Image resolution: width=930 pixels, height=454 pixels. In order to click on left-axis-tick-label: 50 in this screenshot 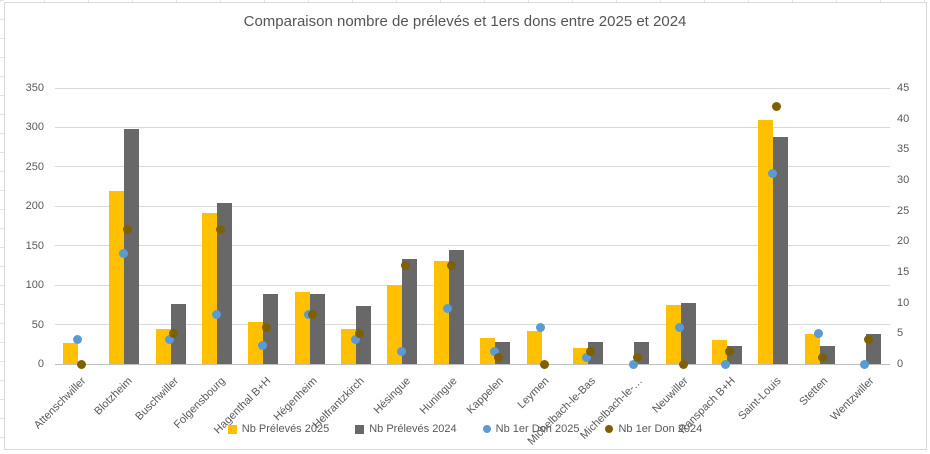, I will do `click(37, 324)`.